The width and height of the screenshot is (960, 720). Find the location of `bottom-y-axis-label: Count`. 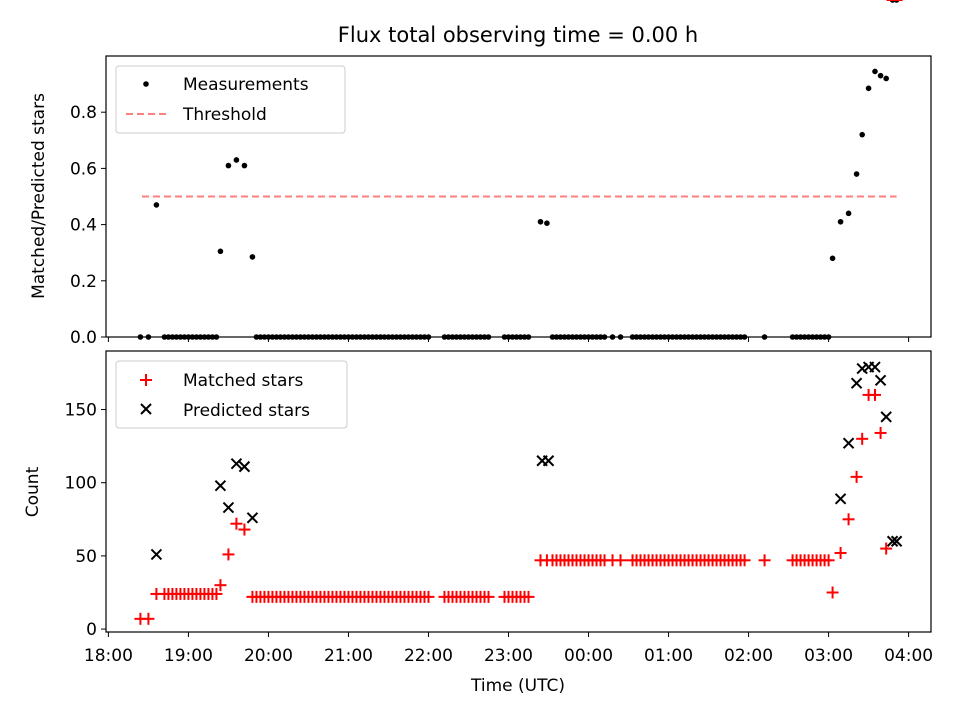

bottom-y-axis-label: Count is located at coordinates (33, 491).